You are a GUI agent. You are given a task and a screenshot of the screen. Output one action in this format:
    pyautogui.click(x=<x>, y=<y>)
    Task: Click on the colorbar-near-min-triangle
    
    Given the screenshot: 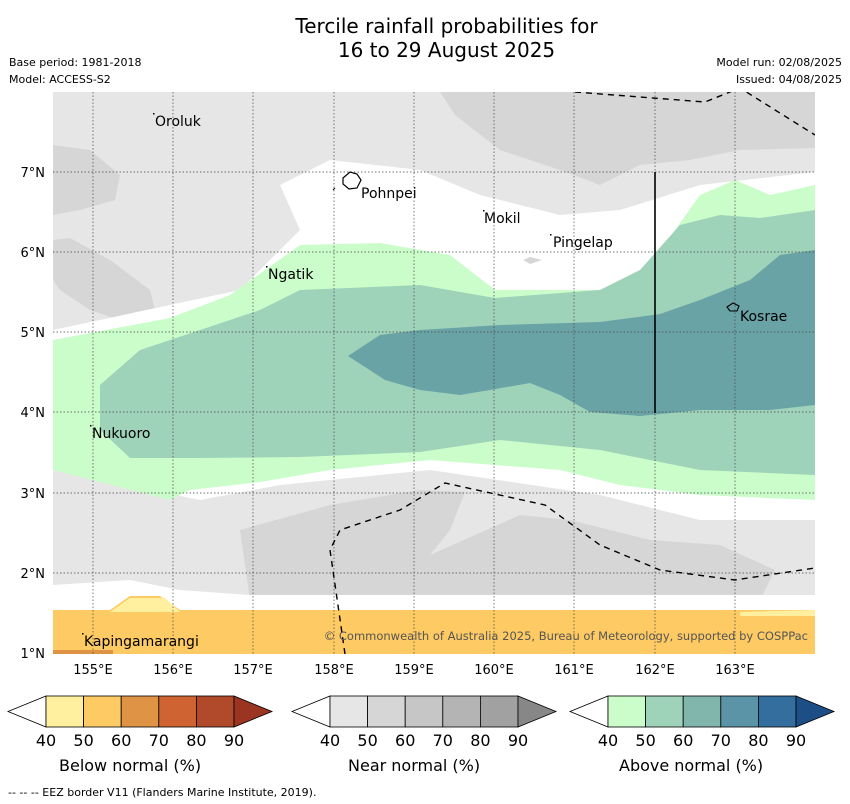 What is the action you would take?
    pyautogui.click(x=310, y=711)
    